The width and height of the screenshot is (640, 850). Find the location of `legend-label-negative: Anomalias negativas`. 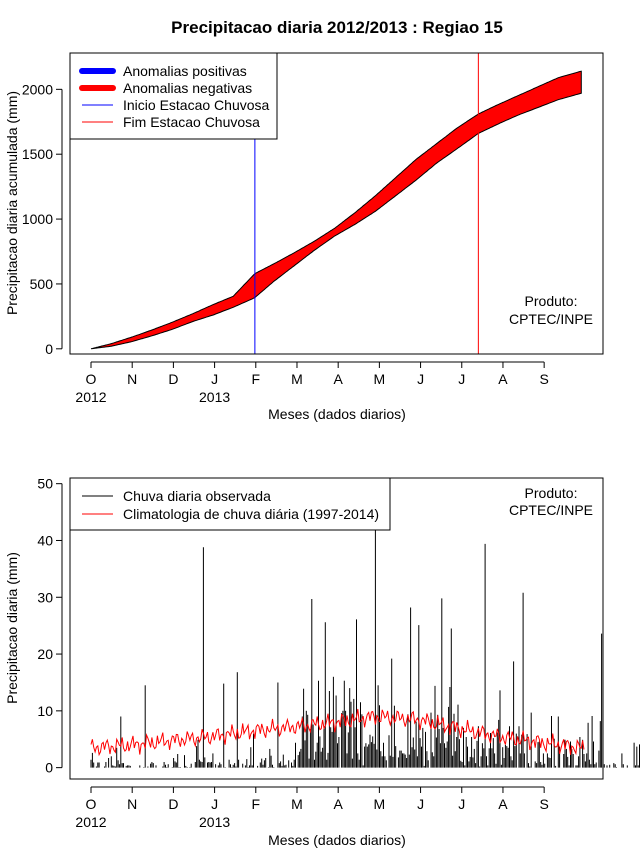

legend-label-negative: Anomalias negativas is located at coordinates (187, 88).